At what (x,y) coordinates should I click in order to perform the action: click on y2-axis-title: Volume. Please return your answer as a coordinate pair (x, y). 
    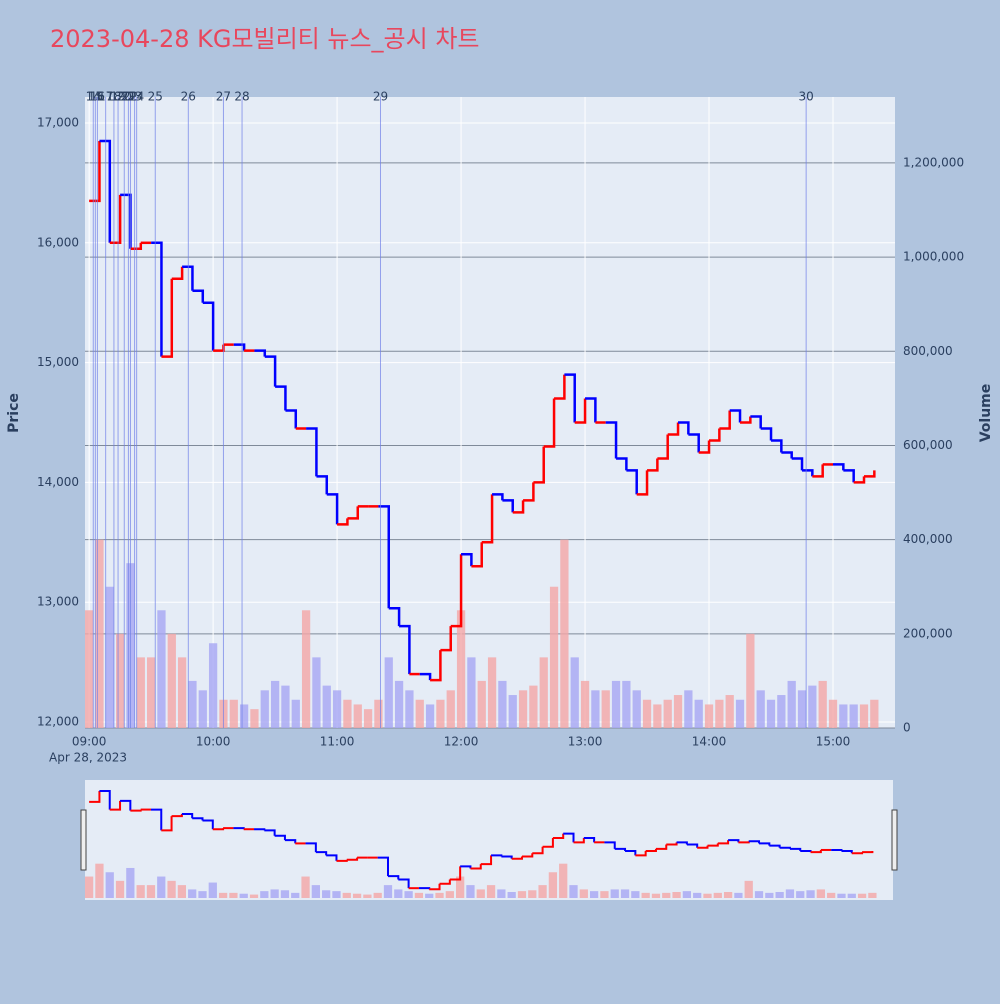
    Looking at the image, I should click on (986, 413).